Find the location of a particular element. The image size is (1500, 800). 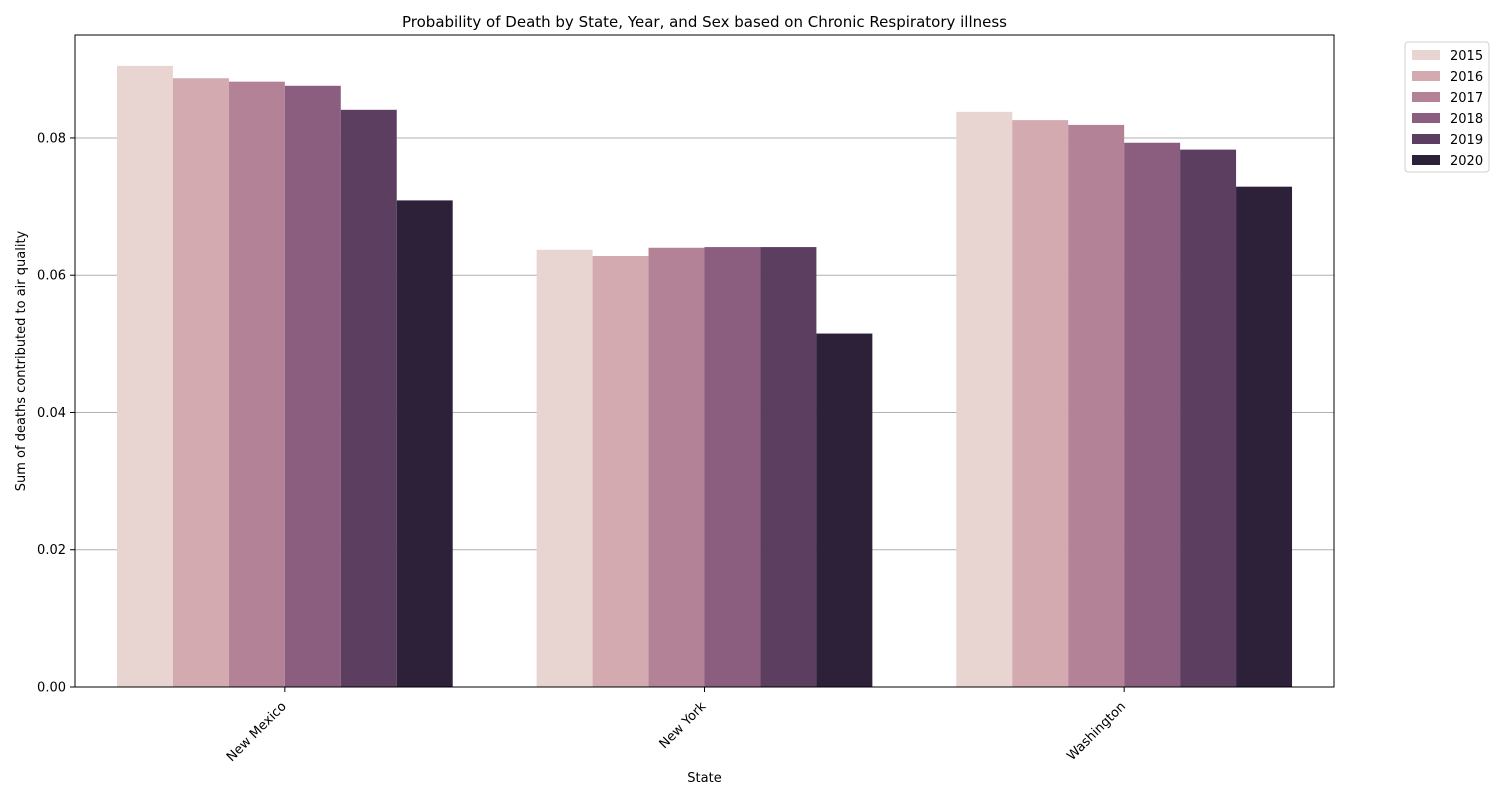

x-tick-label: Washington is located at coordinates (1096, 731).